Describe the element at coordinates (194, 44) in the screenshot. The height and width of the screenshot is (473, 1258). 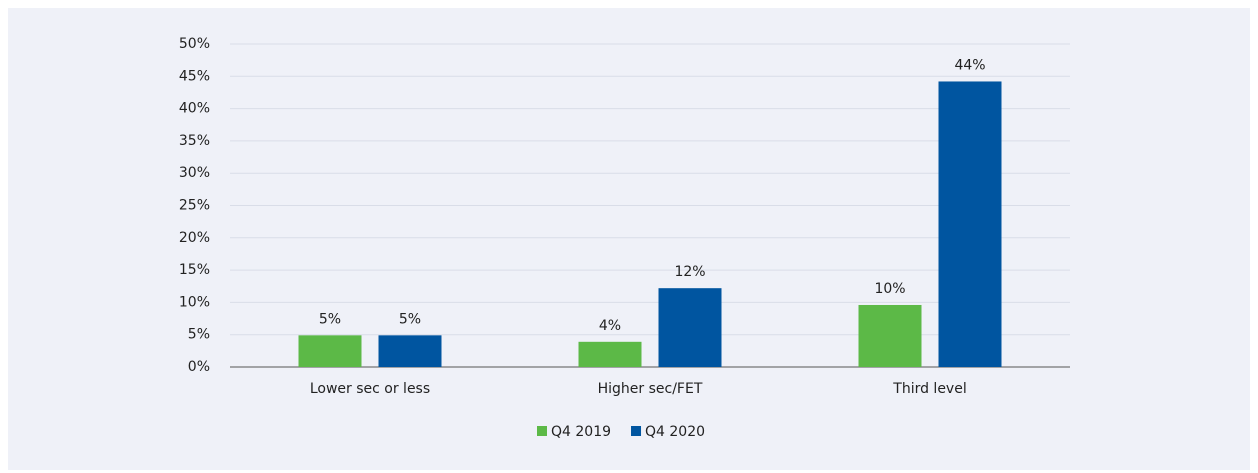
I see `y-tick-label: 50%` at that location.